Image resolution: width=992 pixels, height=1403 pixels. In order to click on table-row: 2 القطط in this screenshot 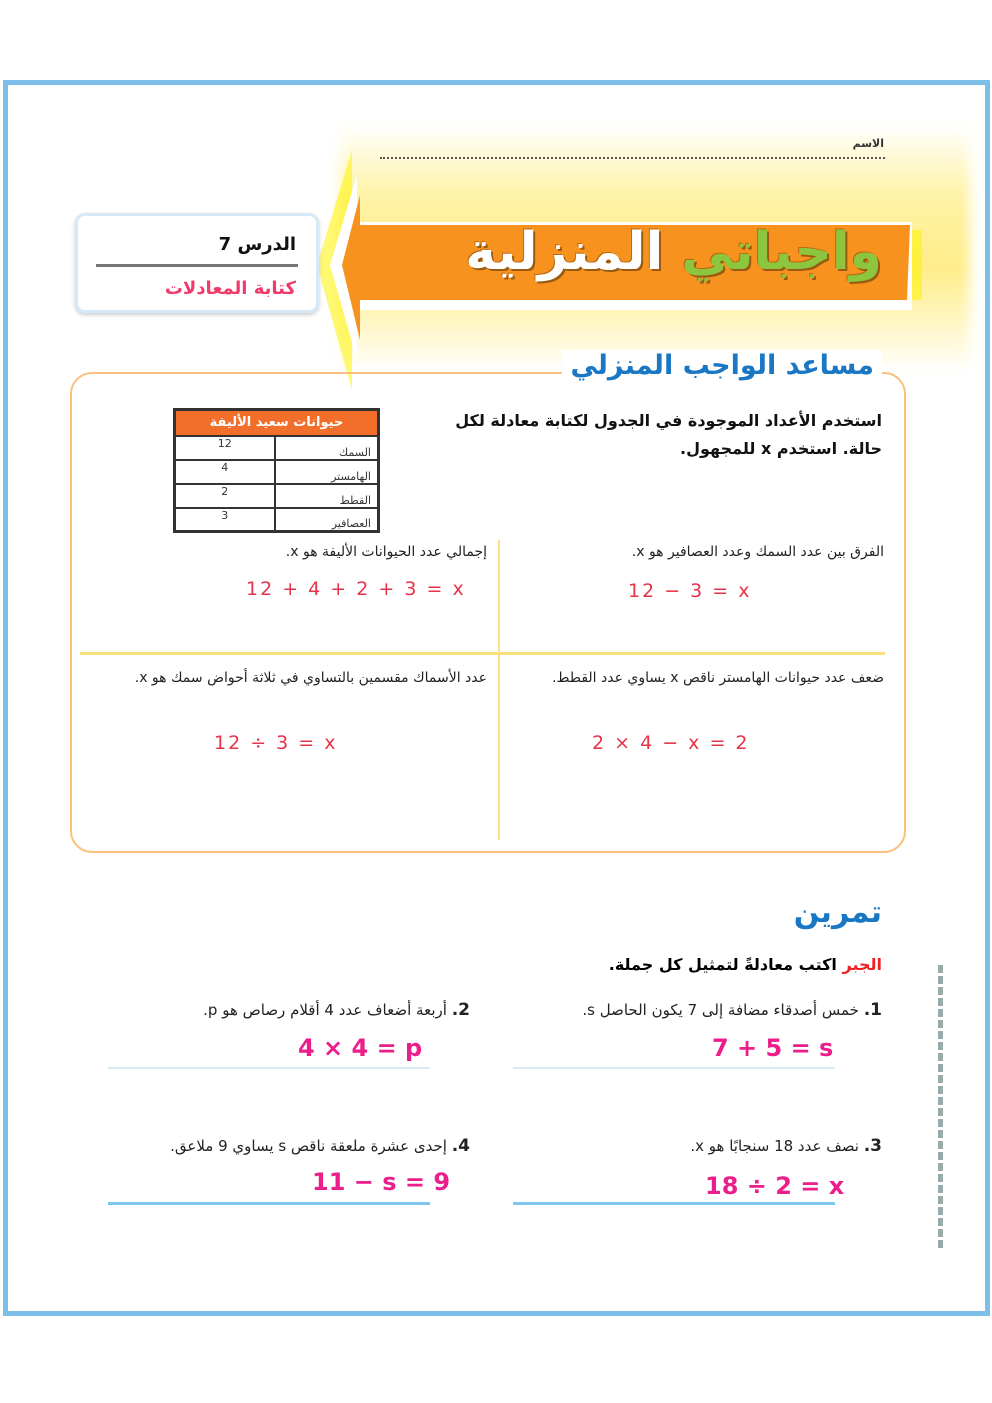, I will do `click(276, 495)`.